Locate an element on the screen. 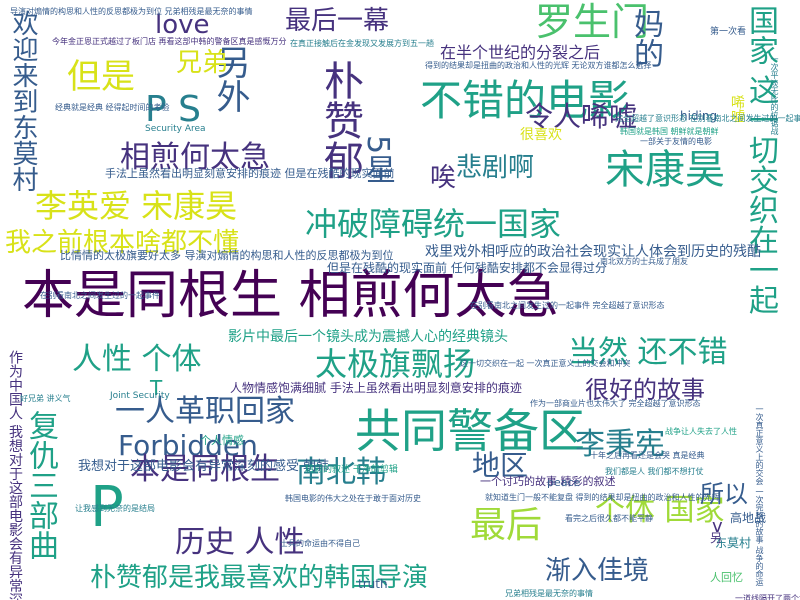 Image resolution: width=800 pixels, height=600 pixels. cloud-word: 一人革职回家 is located at coordinates (205, 411).